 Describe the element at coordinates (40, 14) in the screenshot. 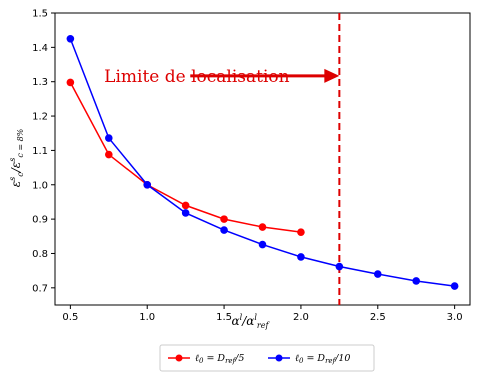

I see `y-tick-label: 1.5` at that location.